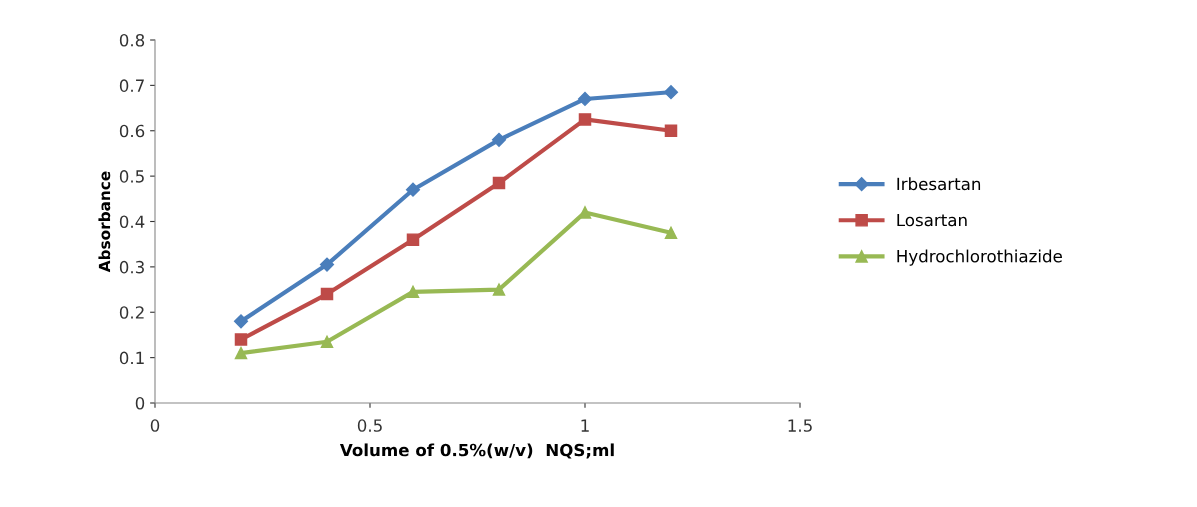 Image resolution: width=1197 pixels, height=507 pixels. What do you see at coordinates (476, 451) in the screenshot?
I see `x-axis-title: Volume of 0.5%(w/v) NQS;ml` at bounding box center [476, 451].